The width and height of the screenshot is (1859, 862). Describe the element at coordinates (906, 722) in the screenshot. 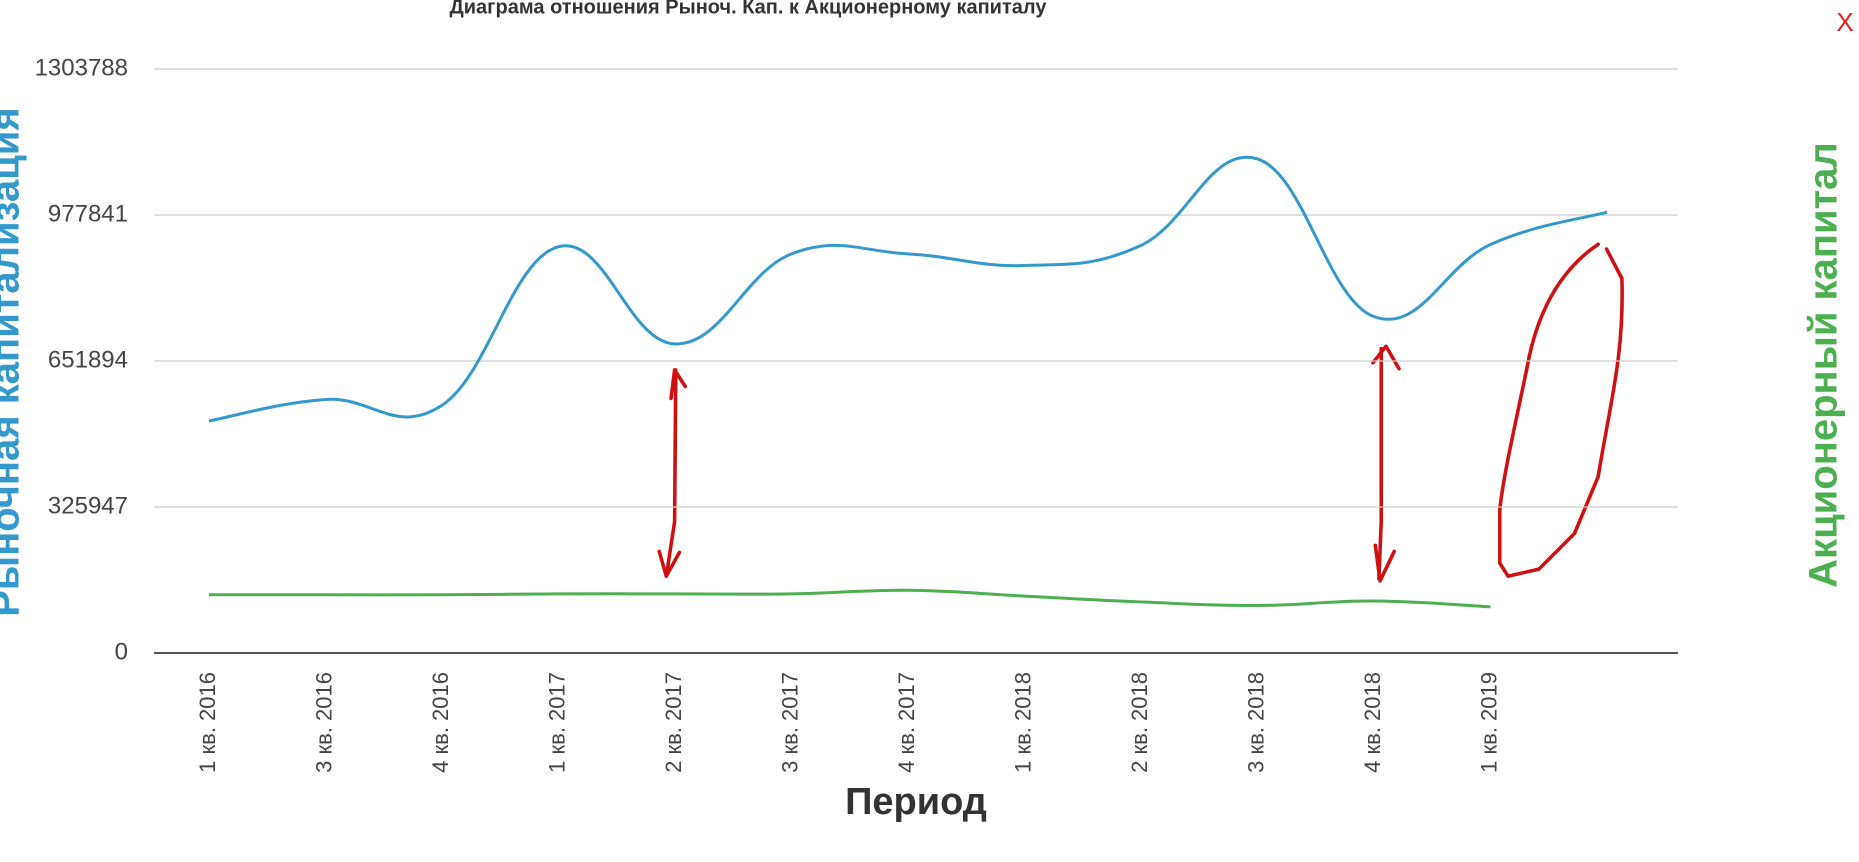

I see `x-tick-label: 4 кв. 2017` at that location.